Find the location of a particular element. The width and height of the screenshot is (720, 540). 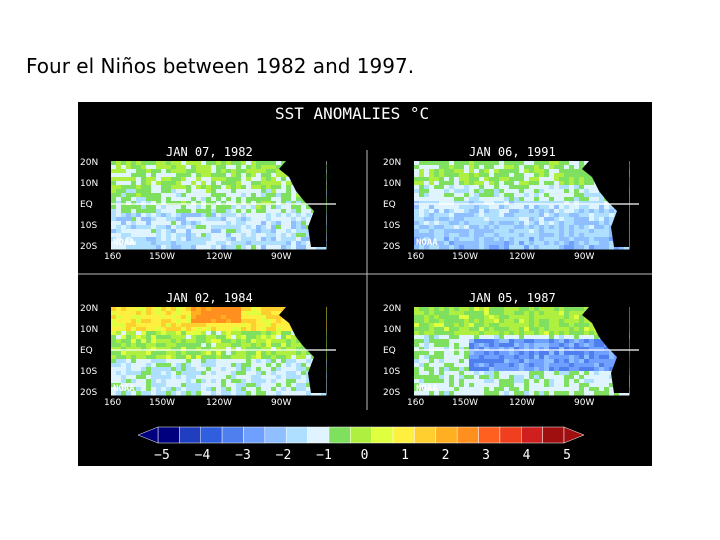

colorbar-label: −1 is located at coordinates (324, 455).